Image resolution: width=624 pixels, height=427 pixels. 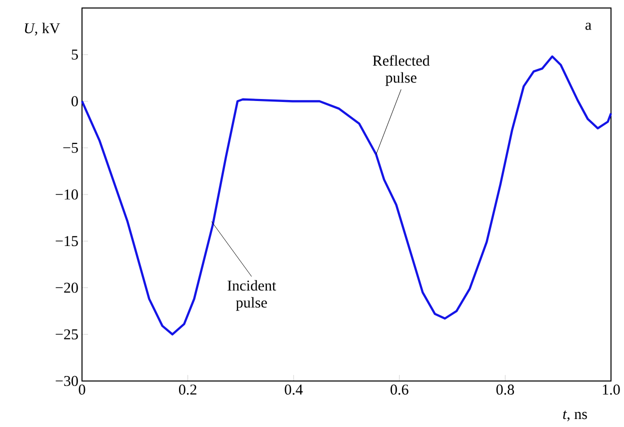 I want to click on y-tick-label: 0, so click(x=75, y=101).